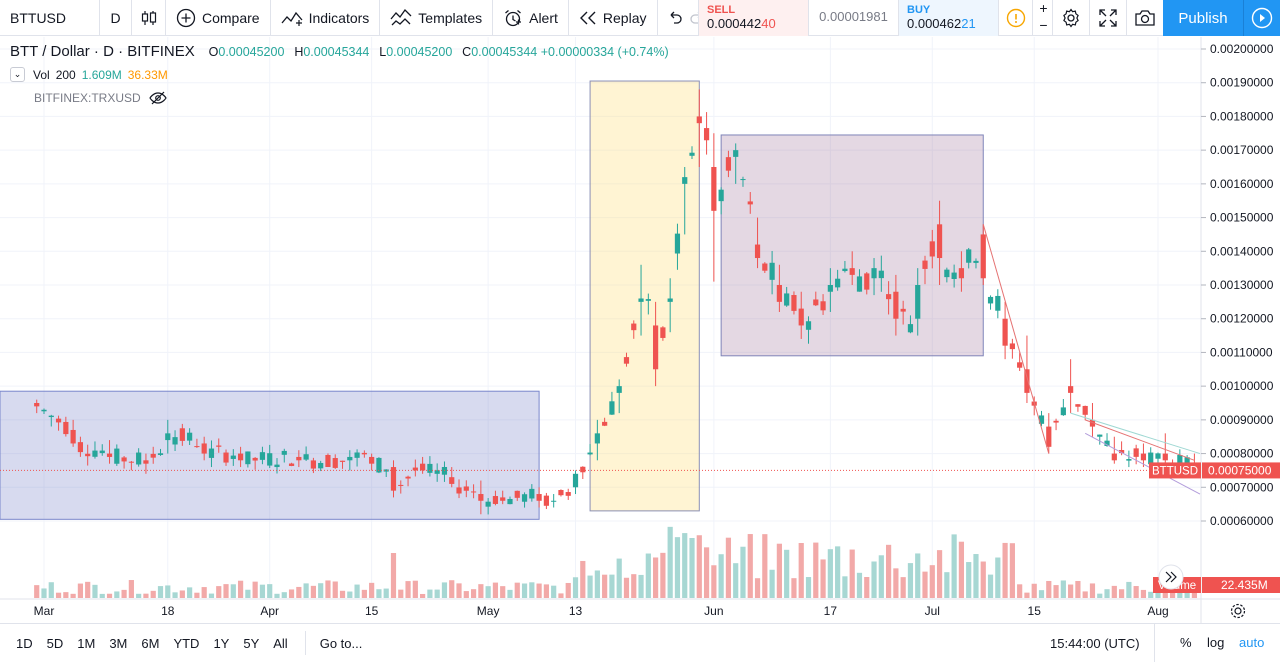  What do you see at coordinates (1242, 487) in the screenshot?
I see `y-tick-label: 0.00070000` at bounding box center [1242, 487].